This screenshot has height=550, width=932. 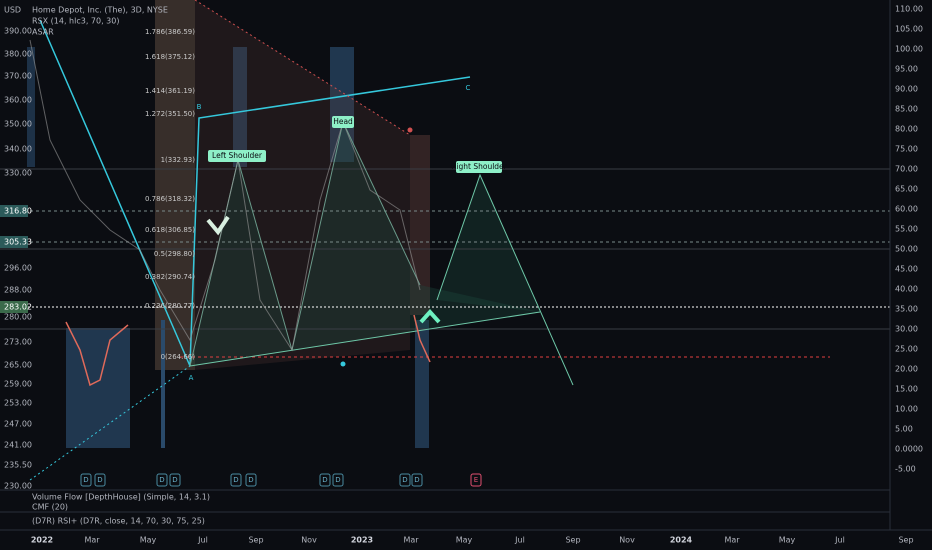 I want to click on right-axis-label: 30.00, so click(x=906, y=329).